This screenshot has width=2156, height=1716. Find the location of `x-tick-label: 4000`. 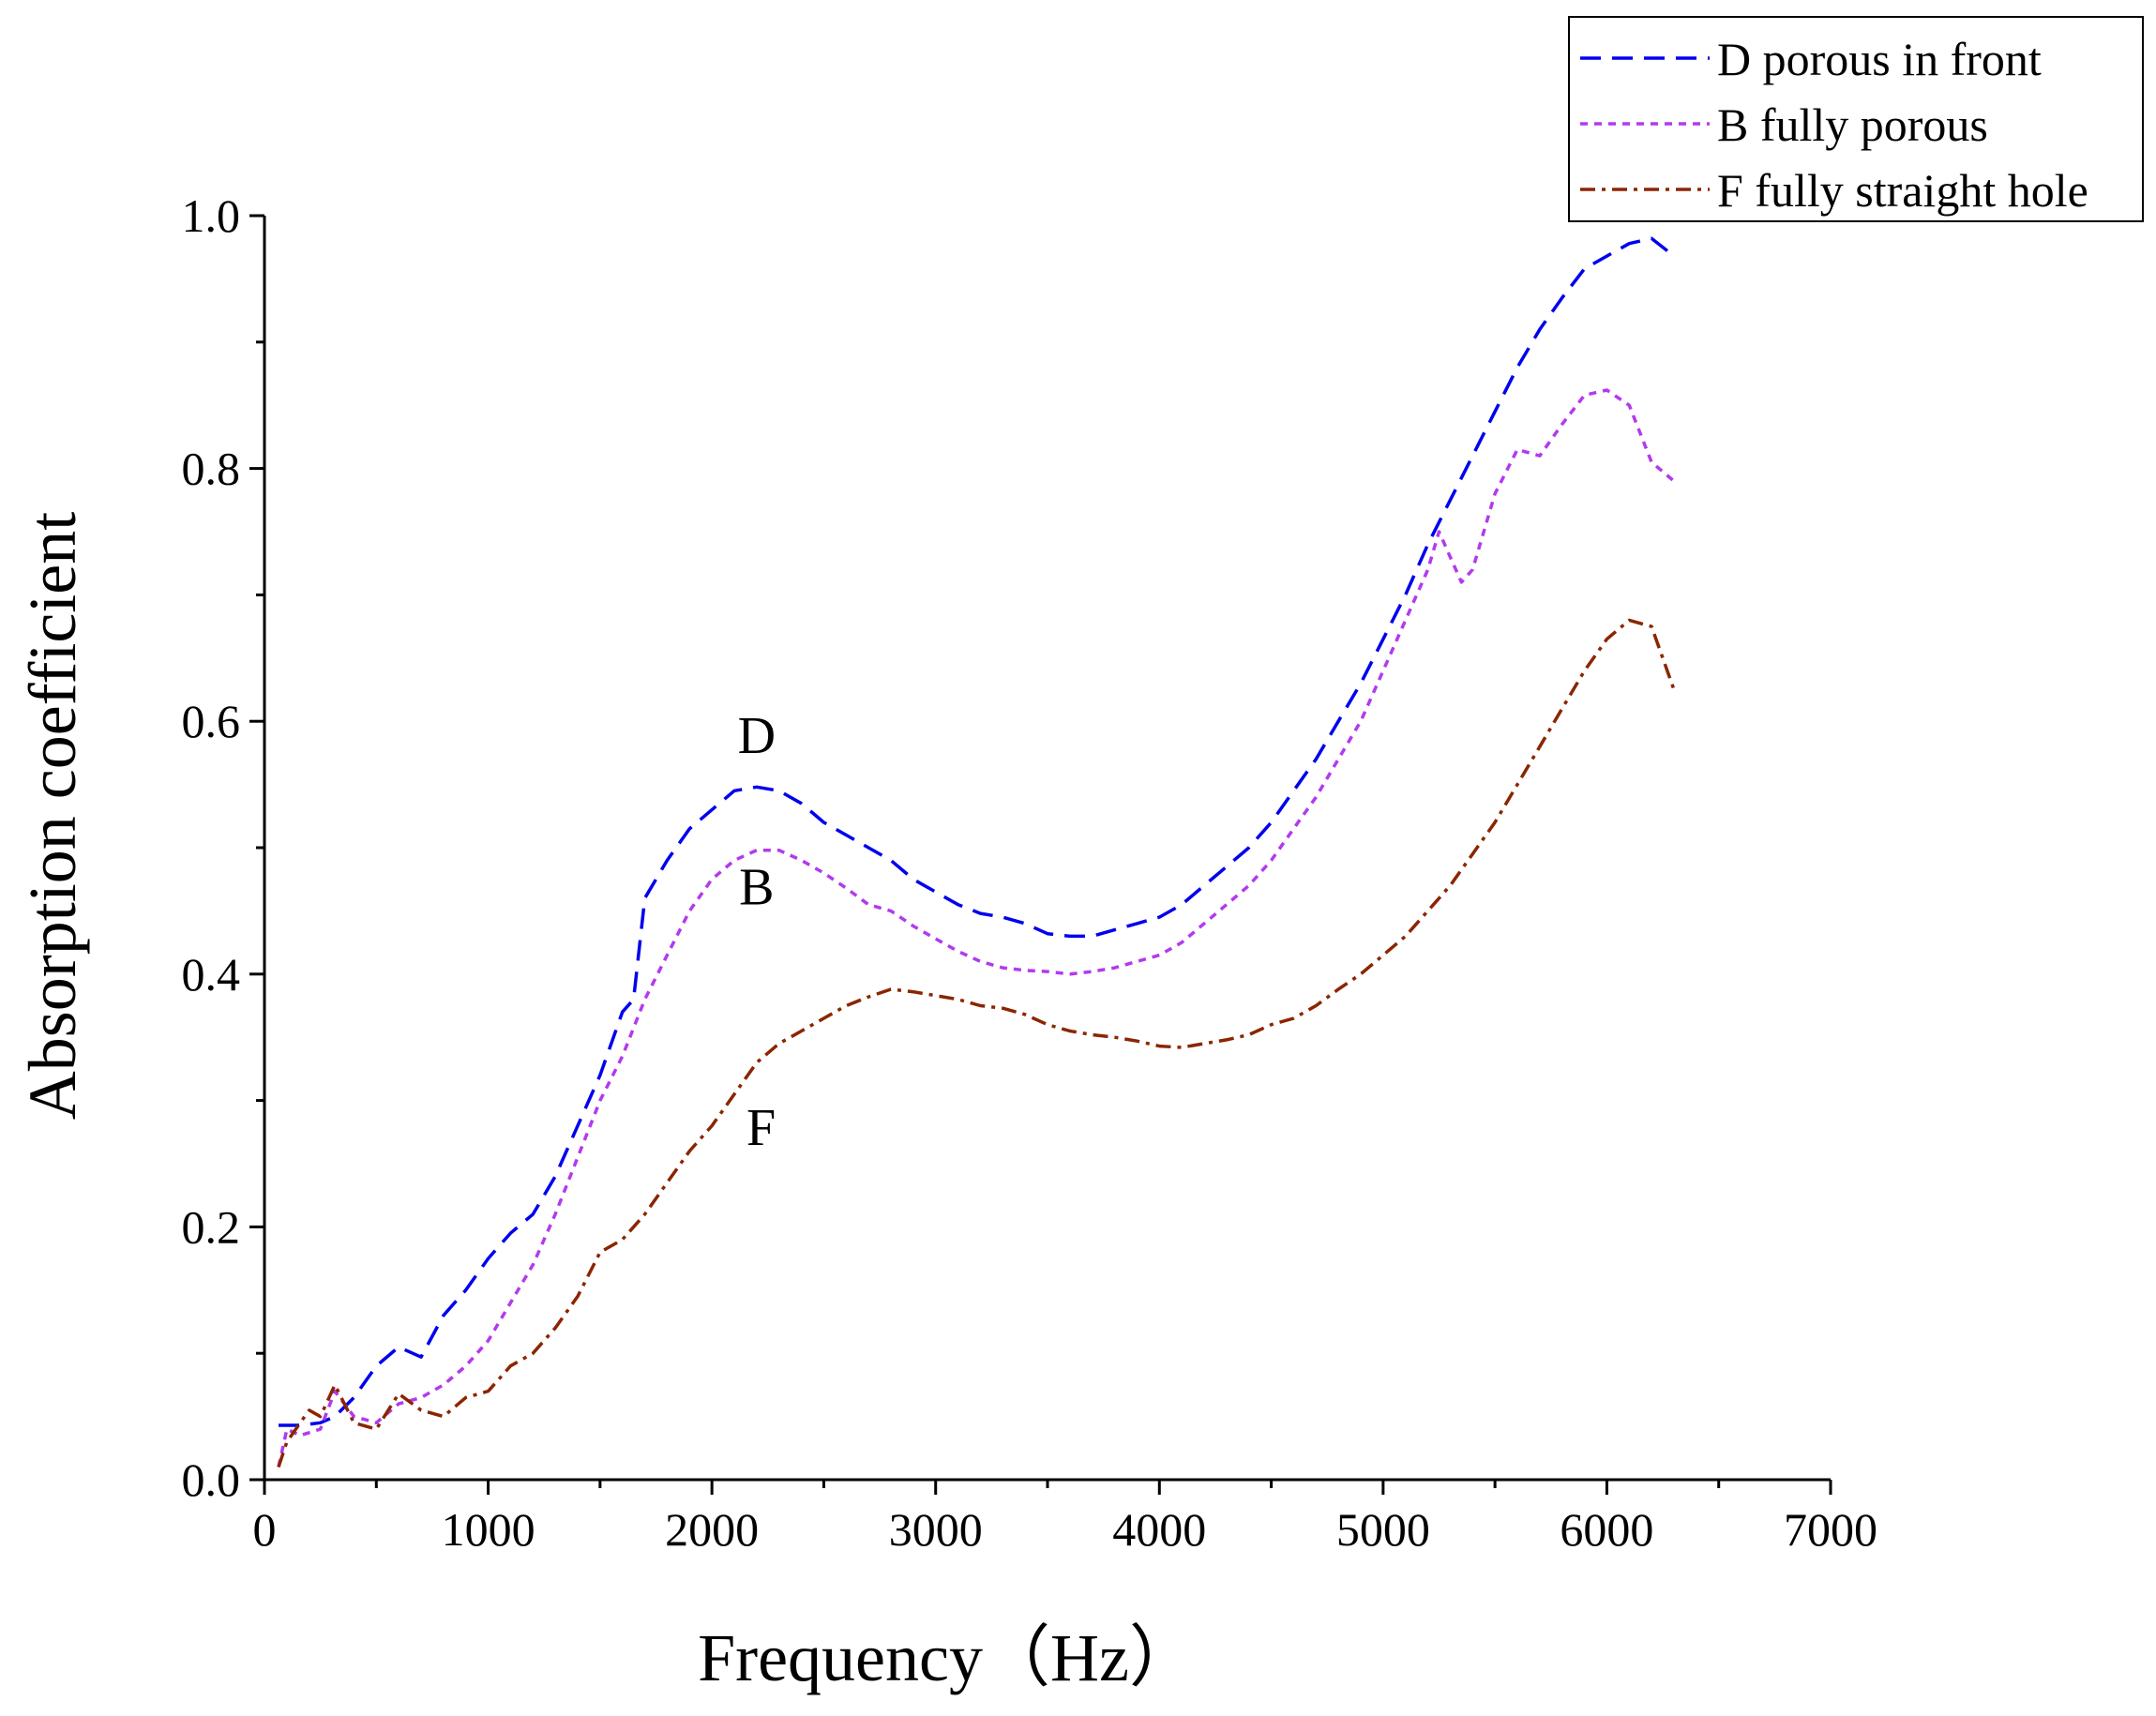

x-tick-label: 4000 is located at coordinates (1159, 1529).